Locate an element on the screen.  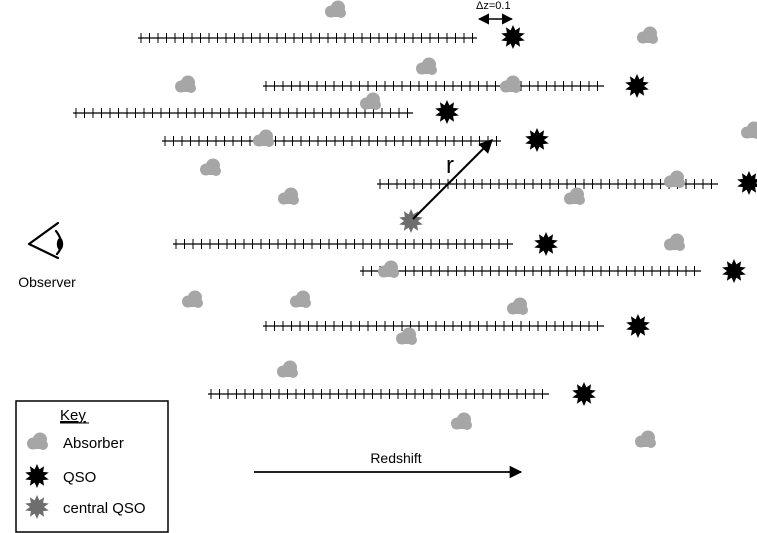
observer-eye-icon is located at coordinates (45, 240).